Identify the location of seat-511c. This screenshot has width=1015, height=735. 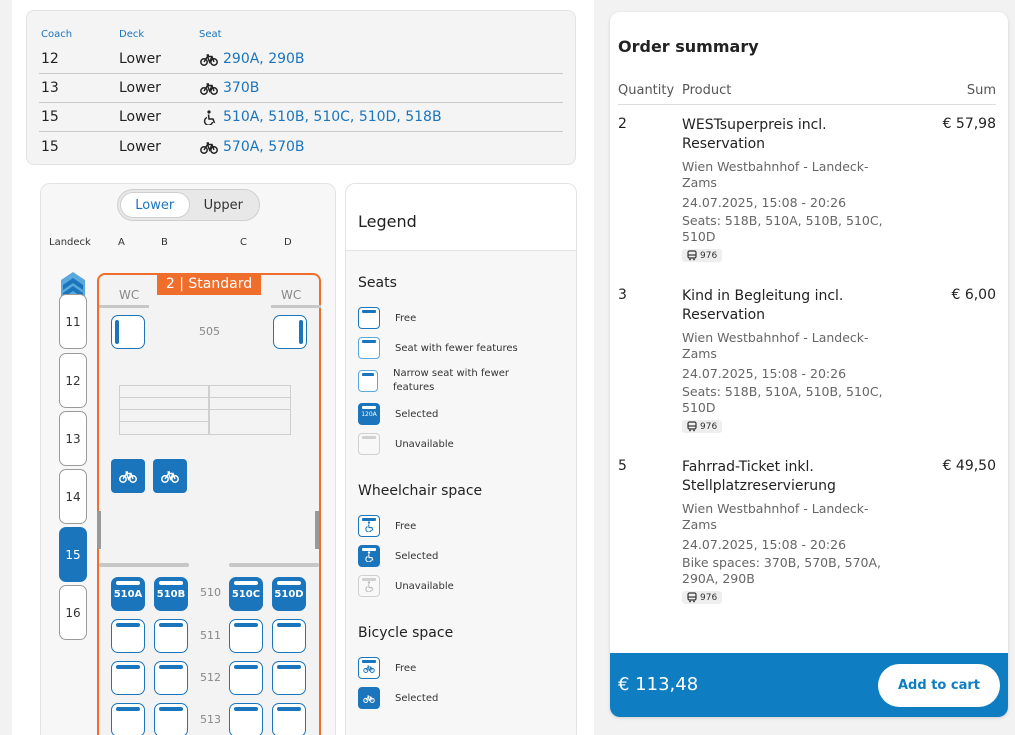
(246, 636).